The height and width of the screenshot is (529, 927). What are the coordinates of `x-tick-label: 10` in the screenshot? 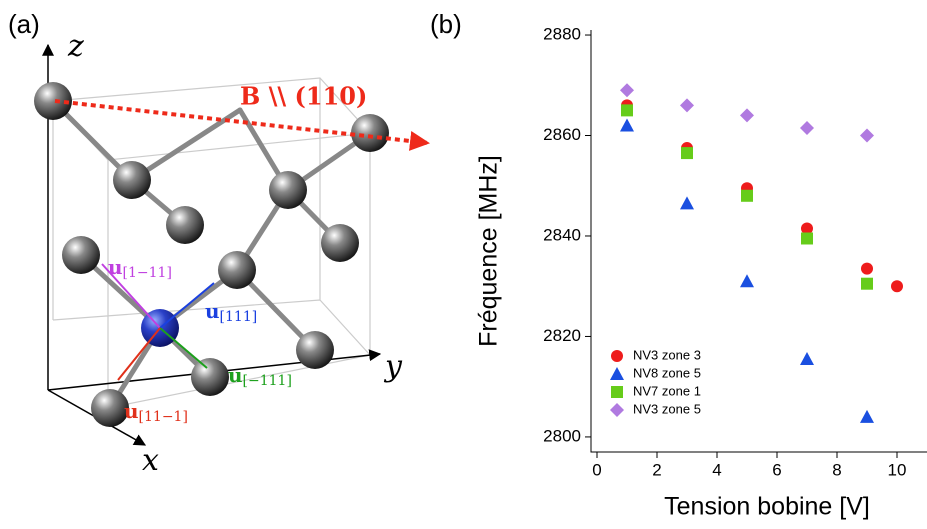 It's located at (897, 469).